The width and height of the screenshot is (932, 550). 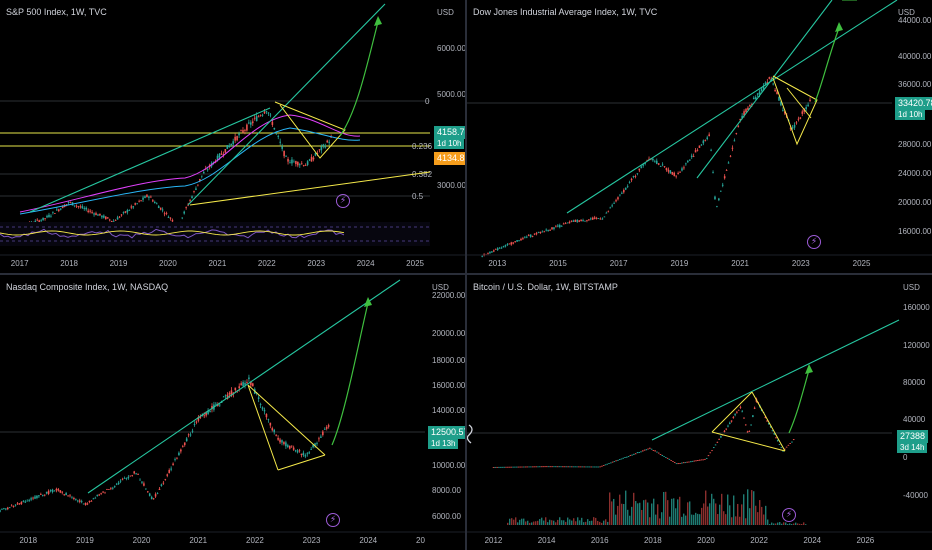 I want to click on horizontal-divider, so click(x=466, y=274).